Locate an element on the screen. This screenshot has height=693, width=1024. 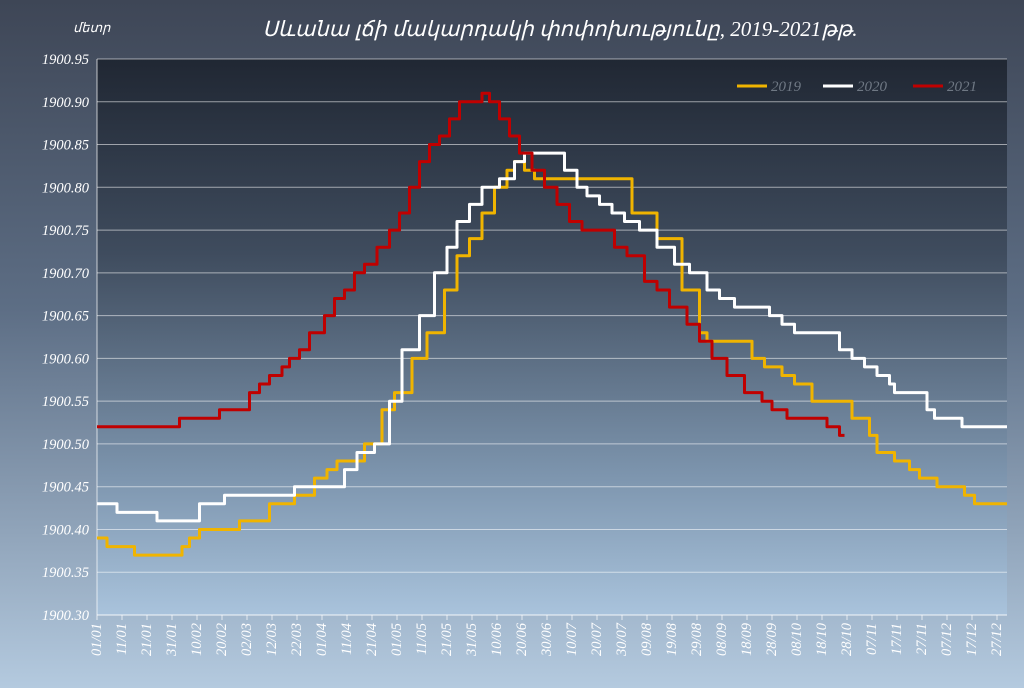
x-tick-label: 27/11 is located at coordinates (922, 639).